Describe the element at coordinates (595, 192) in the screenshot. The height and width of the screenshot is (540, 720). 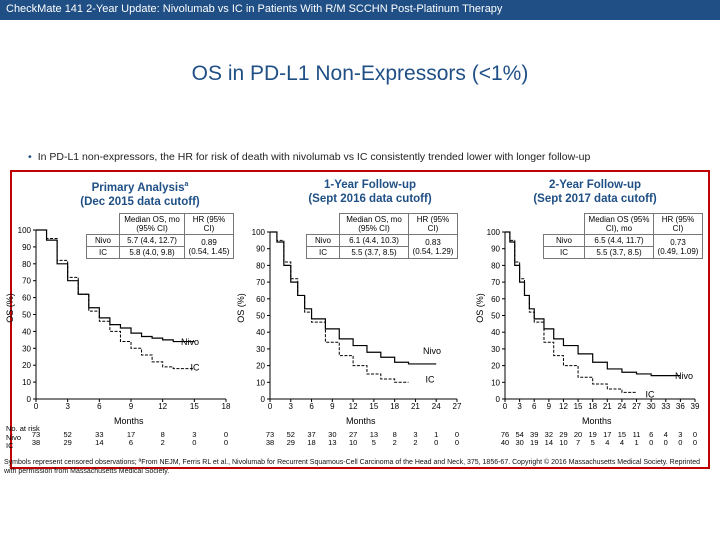
I see `panel-title-2yr: 2-Year Follow-up (Sept 2017 data cutoff)` at that location.